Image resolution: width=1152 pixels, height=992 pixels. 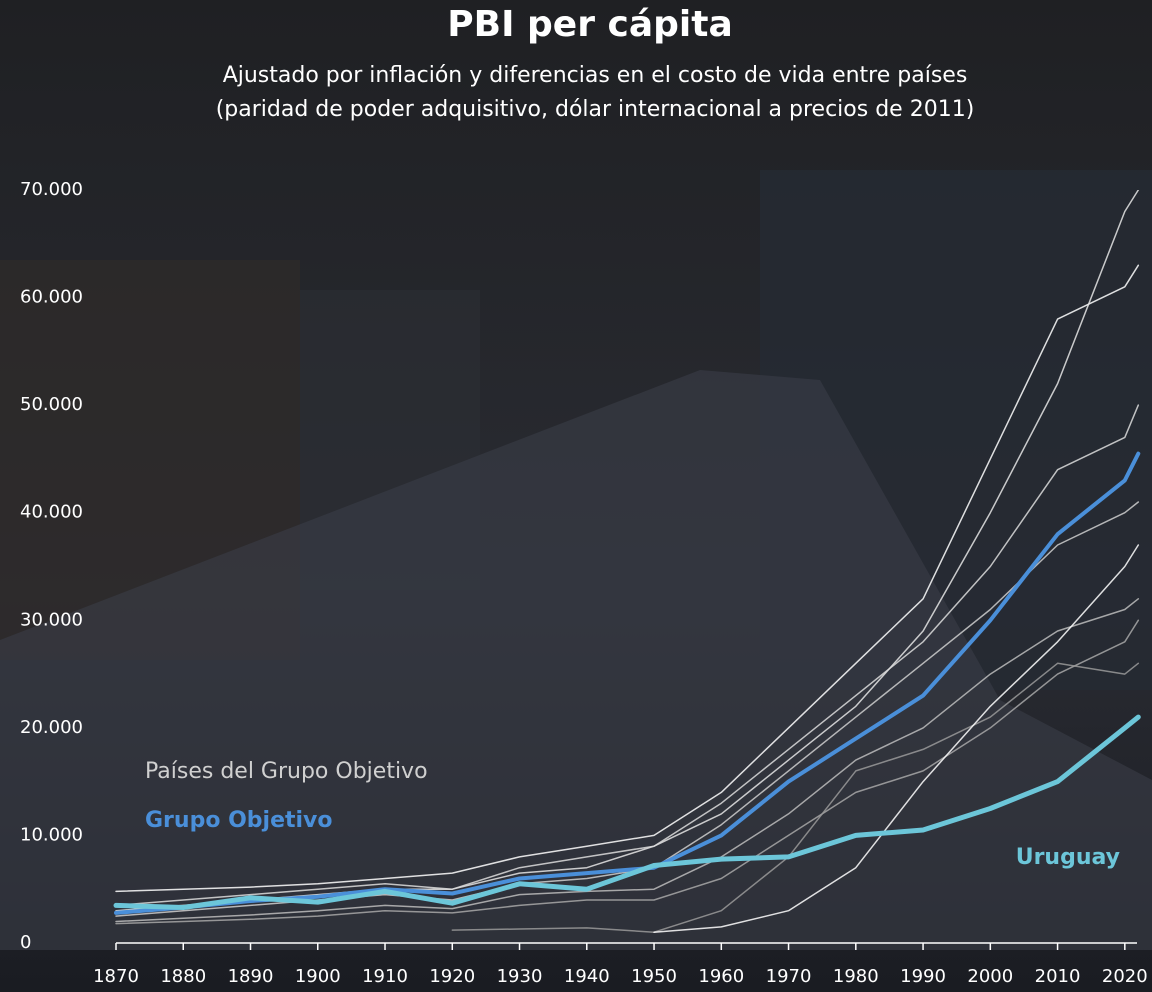 I want to click on x-tick-label: 1880, so click(x=183, y=976).